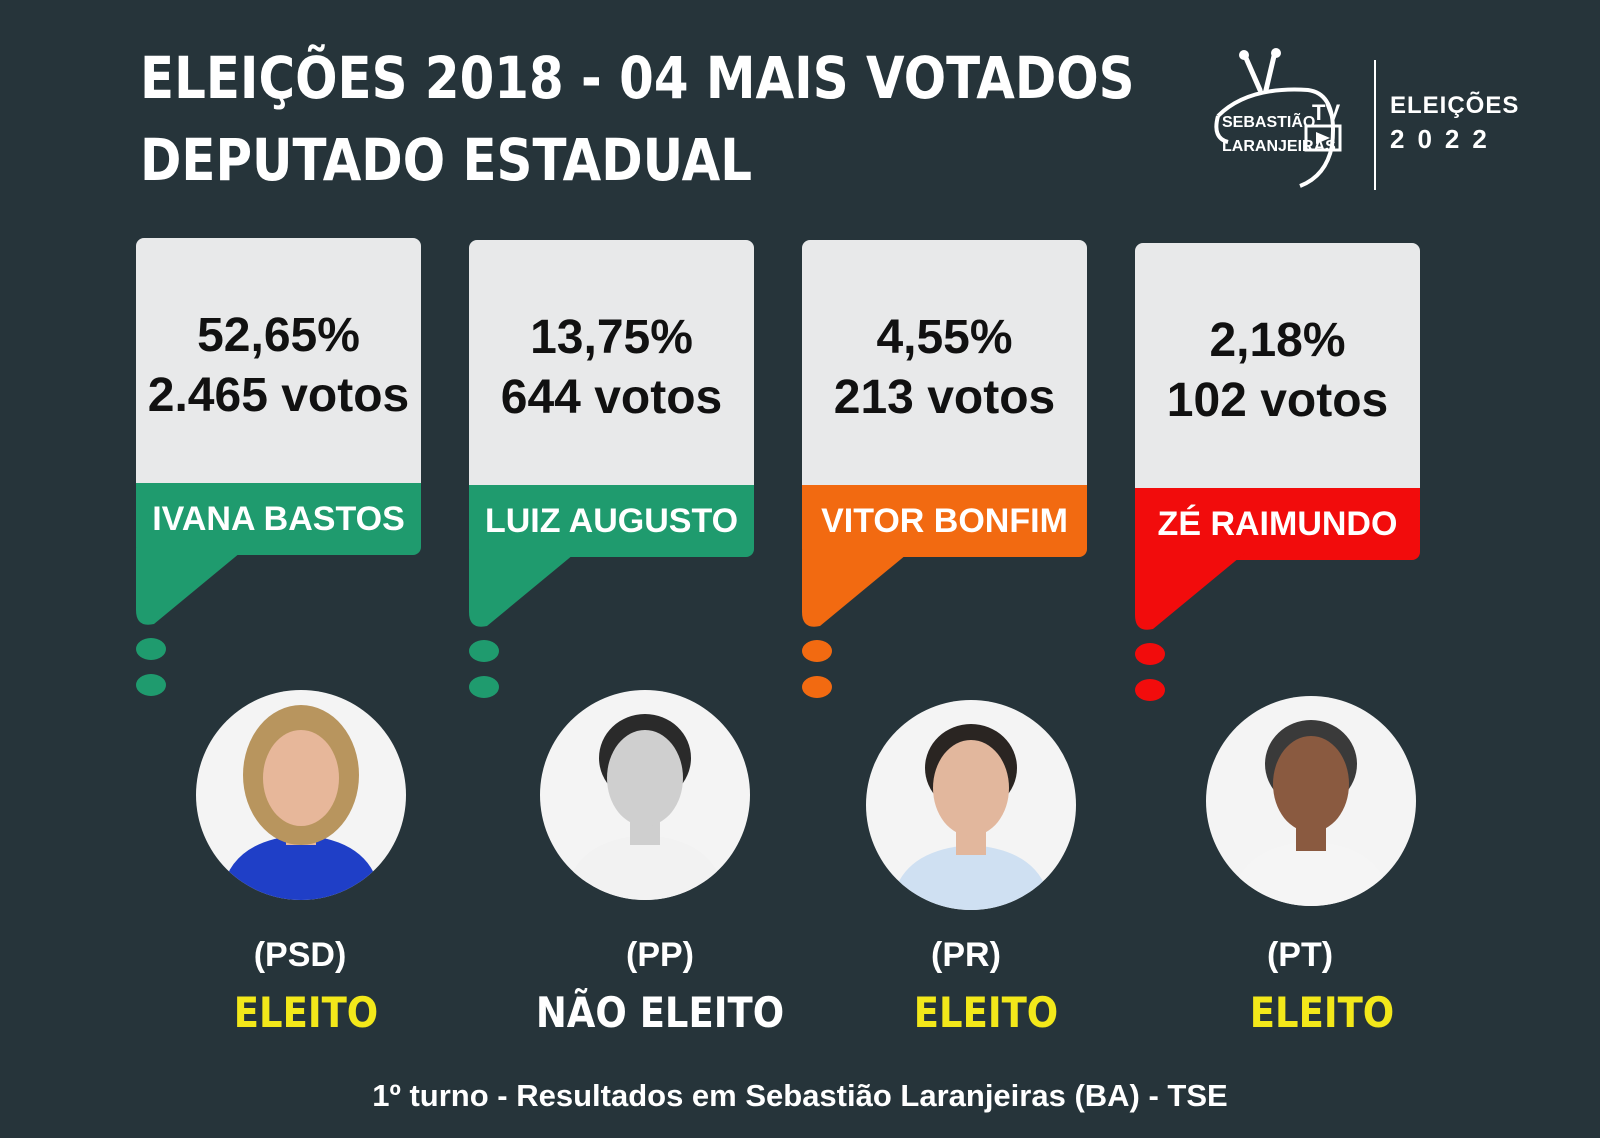 This screenshot has width=1600, height=1138. I want to click on vote-percentage: 52,65%, so click(278, 335).